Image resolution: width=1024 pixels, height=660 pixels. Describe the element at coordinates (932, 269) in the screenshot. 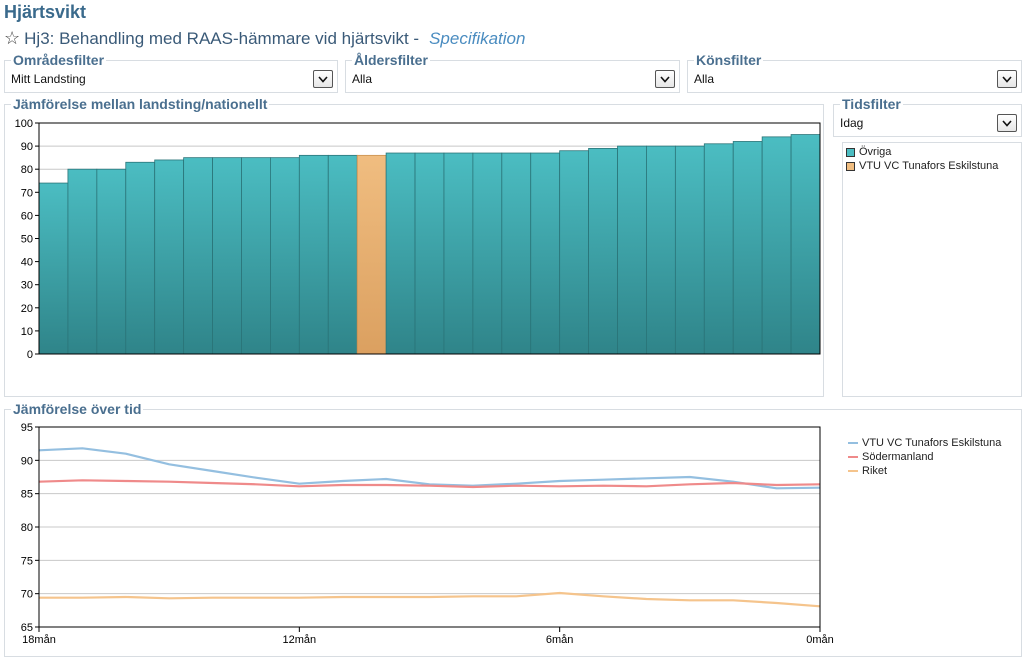

I see `bar-legend-panel` at that location.